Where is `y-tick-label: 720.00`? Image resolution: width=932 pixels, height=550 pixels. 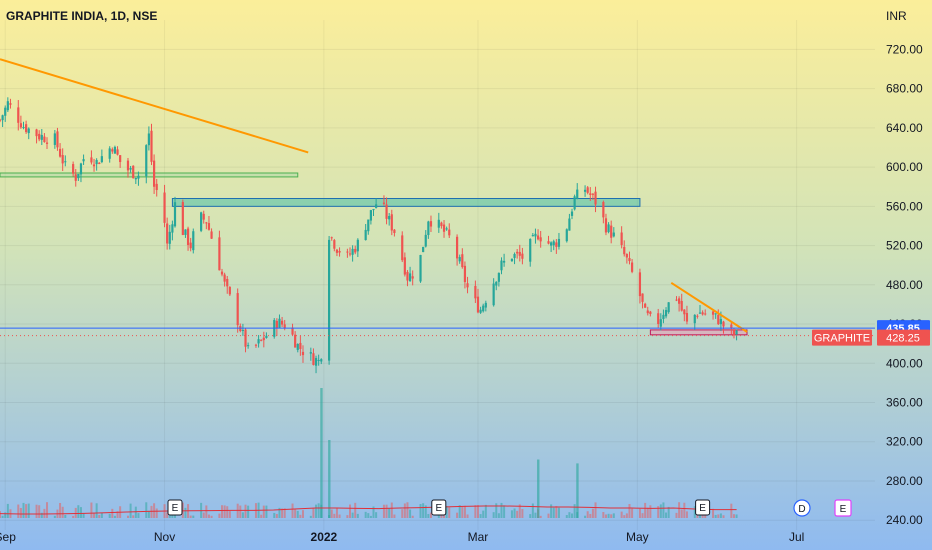 y-tick-label: 720.00 is located at coordinates (904, 49).